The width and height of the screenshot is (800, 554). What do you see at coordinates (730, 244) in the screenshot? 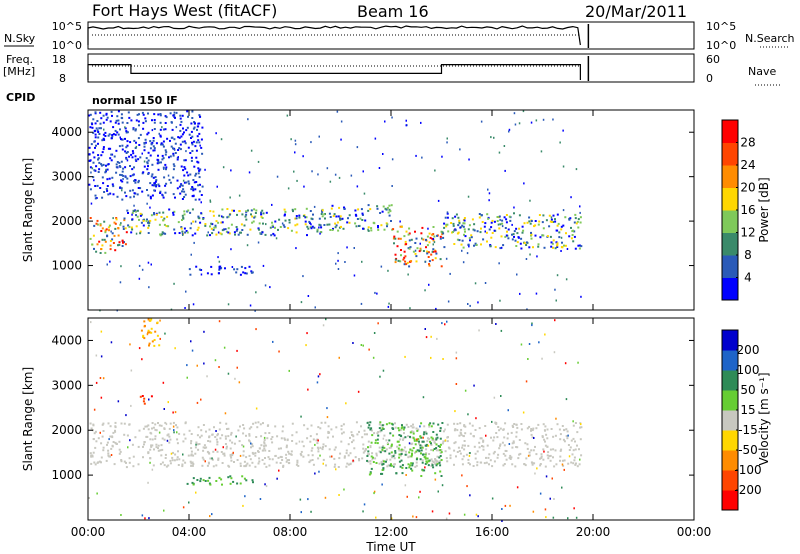
I see `colorbar-swatch` at bounding box center [730, 244].